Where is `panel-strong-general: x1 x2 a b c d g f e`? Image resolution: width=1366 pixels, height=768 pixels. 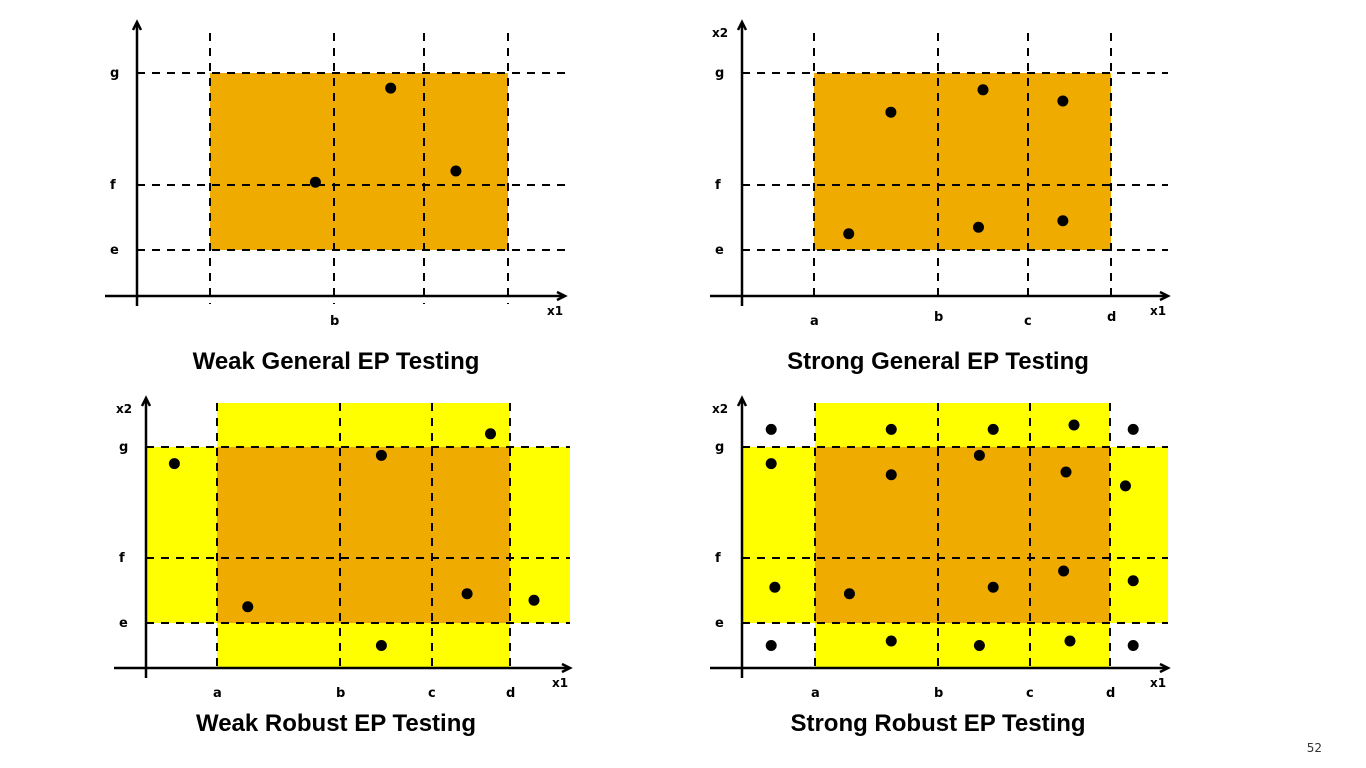
panel-strong-general: x1 x2 a b c d g f e is located at coordinates (940, 174).